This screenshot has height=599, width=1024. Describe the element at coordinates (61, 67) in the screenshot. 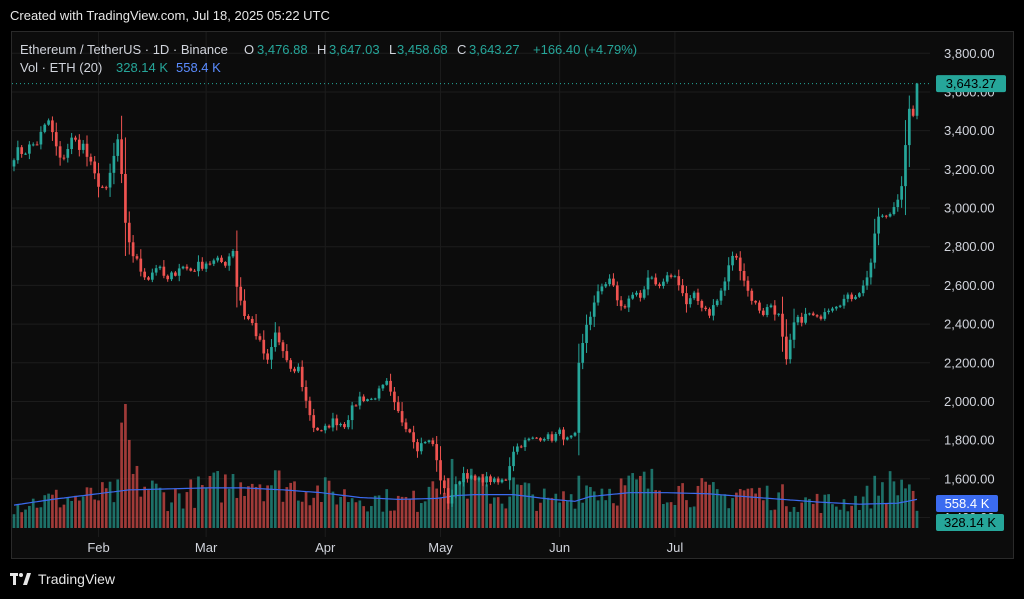

I see `legend-volume-label: Vol · ETH (20)` at that location.